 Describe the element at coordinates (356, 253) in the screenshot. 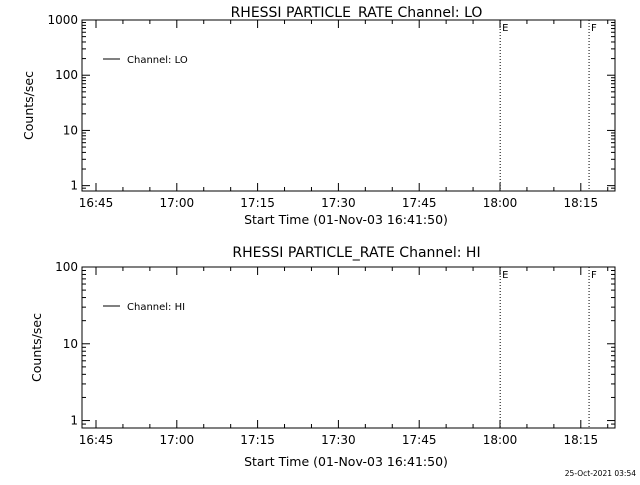

I see `chart-title: RHESSI PARTICLE_RATE Channel: HI` at that location.